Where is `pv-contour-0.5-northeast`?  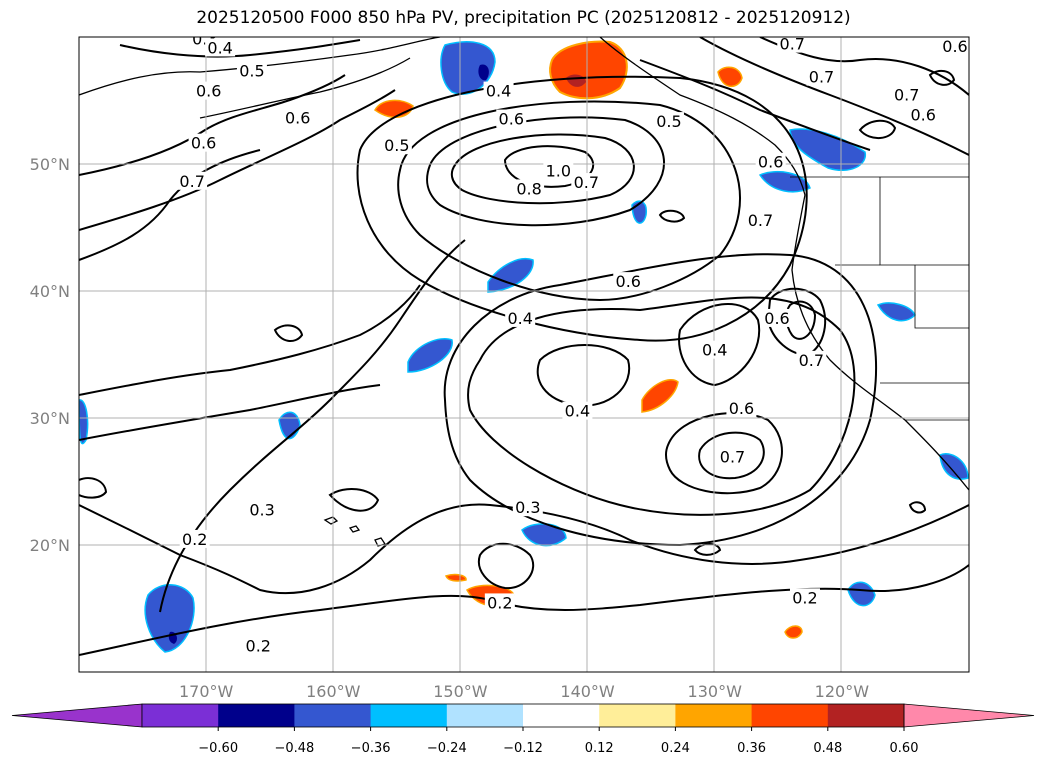 pv-contour-0.5-northeast is located at coordinates (755, 105).